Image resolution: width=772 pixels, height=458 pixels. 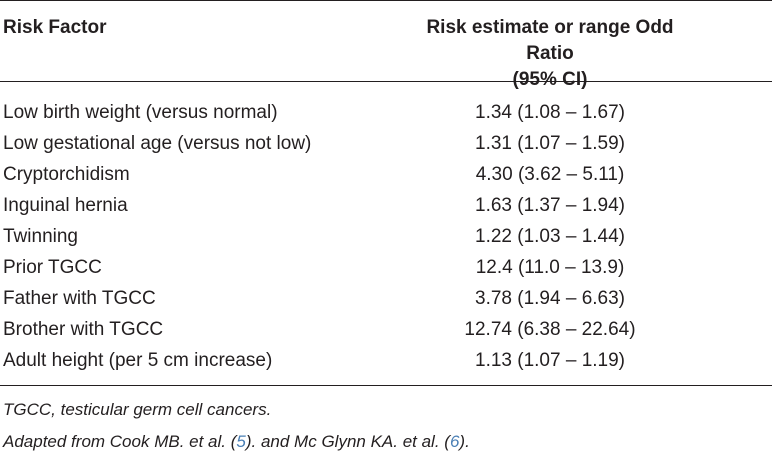 I want to click on table-row: Brother with TGCC 12.74 (6.38 – 22.64), so click(x=386, y=329).